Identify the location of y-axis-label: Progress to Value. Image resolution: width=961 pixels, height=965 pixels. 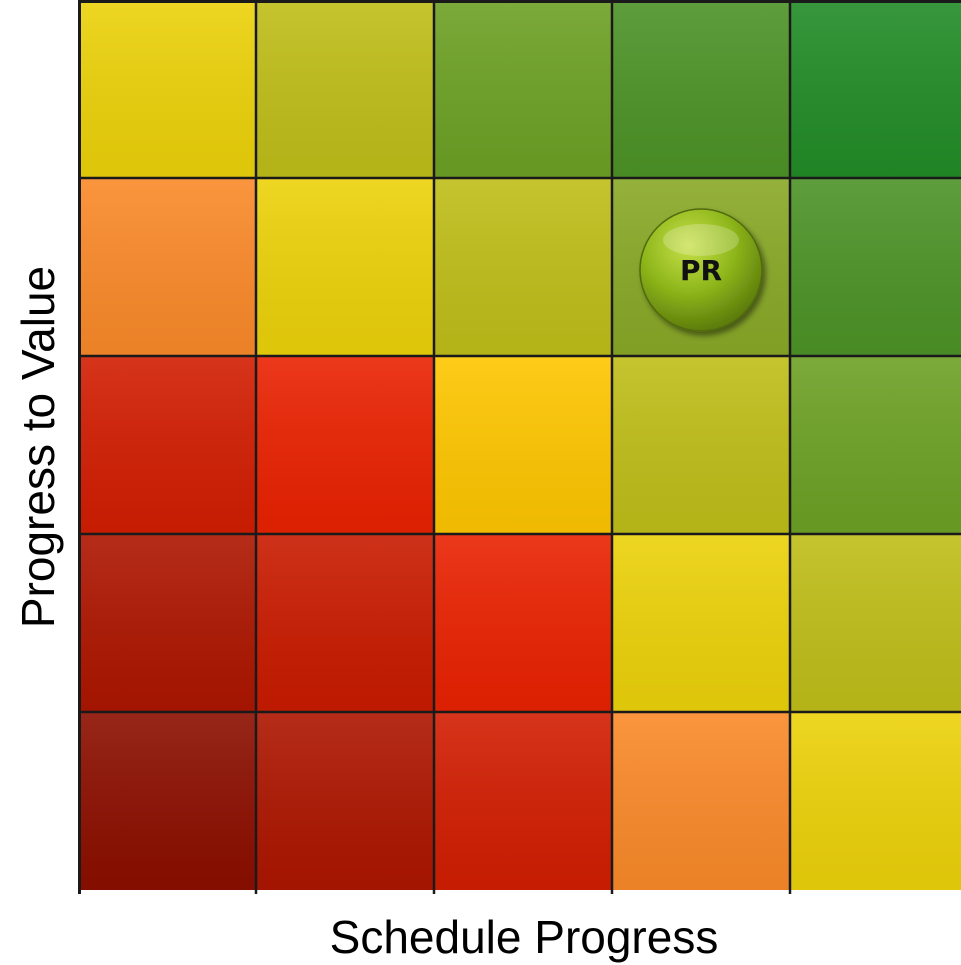
(38, 447).